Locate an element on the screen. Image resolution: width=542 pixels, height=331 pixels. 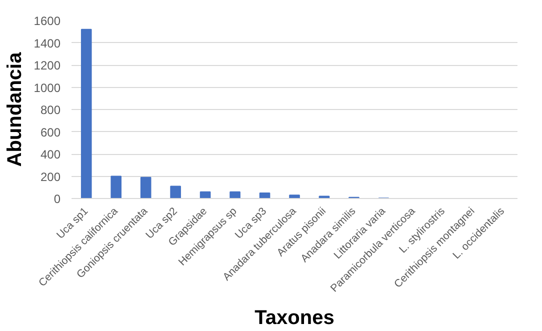
y-tick-label: 800 is located at coordinates (50, 110).